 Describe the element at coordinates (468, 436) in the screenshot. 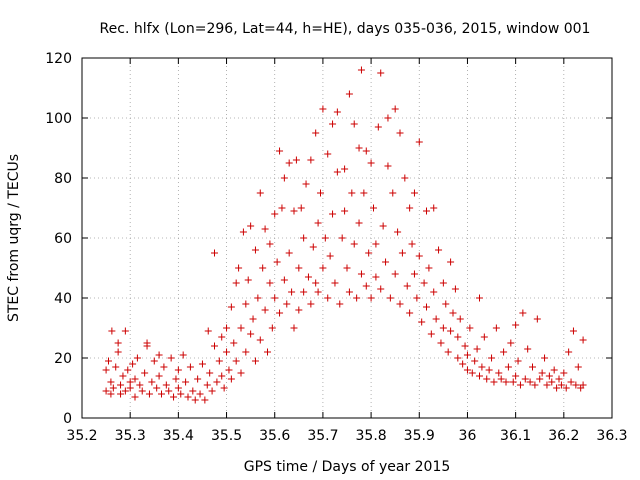

I see `x-tick-label: 36` at that location.